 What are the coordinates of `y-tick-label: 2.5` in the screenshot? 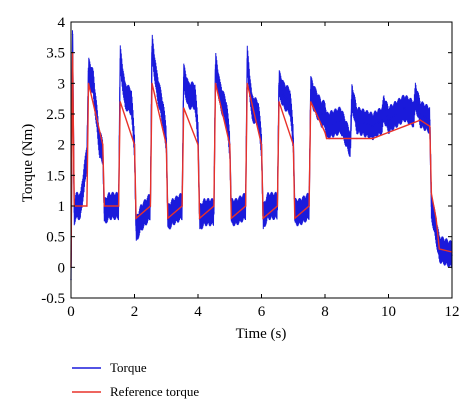 It's located at (55, 115).